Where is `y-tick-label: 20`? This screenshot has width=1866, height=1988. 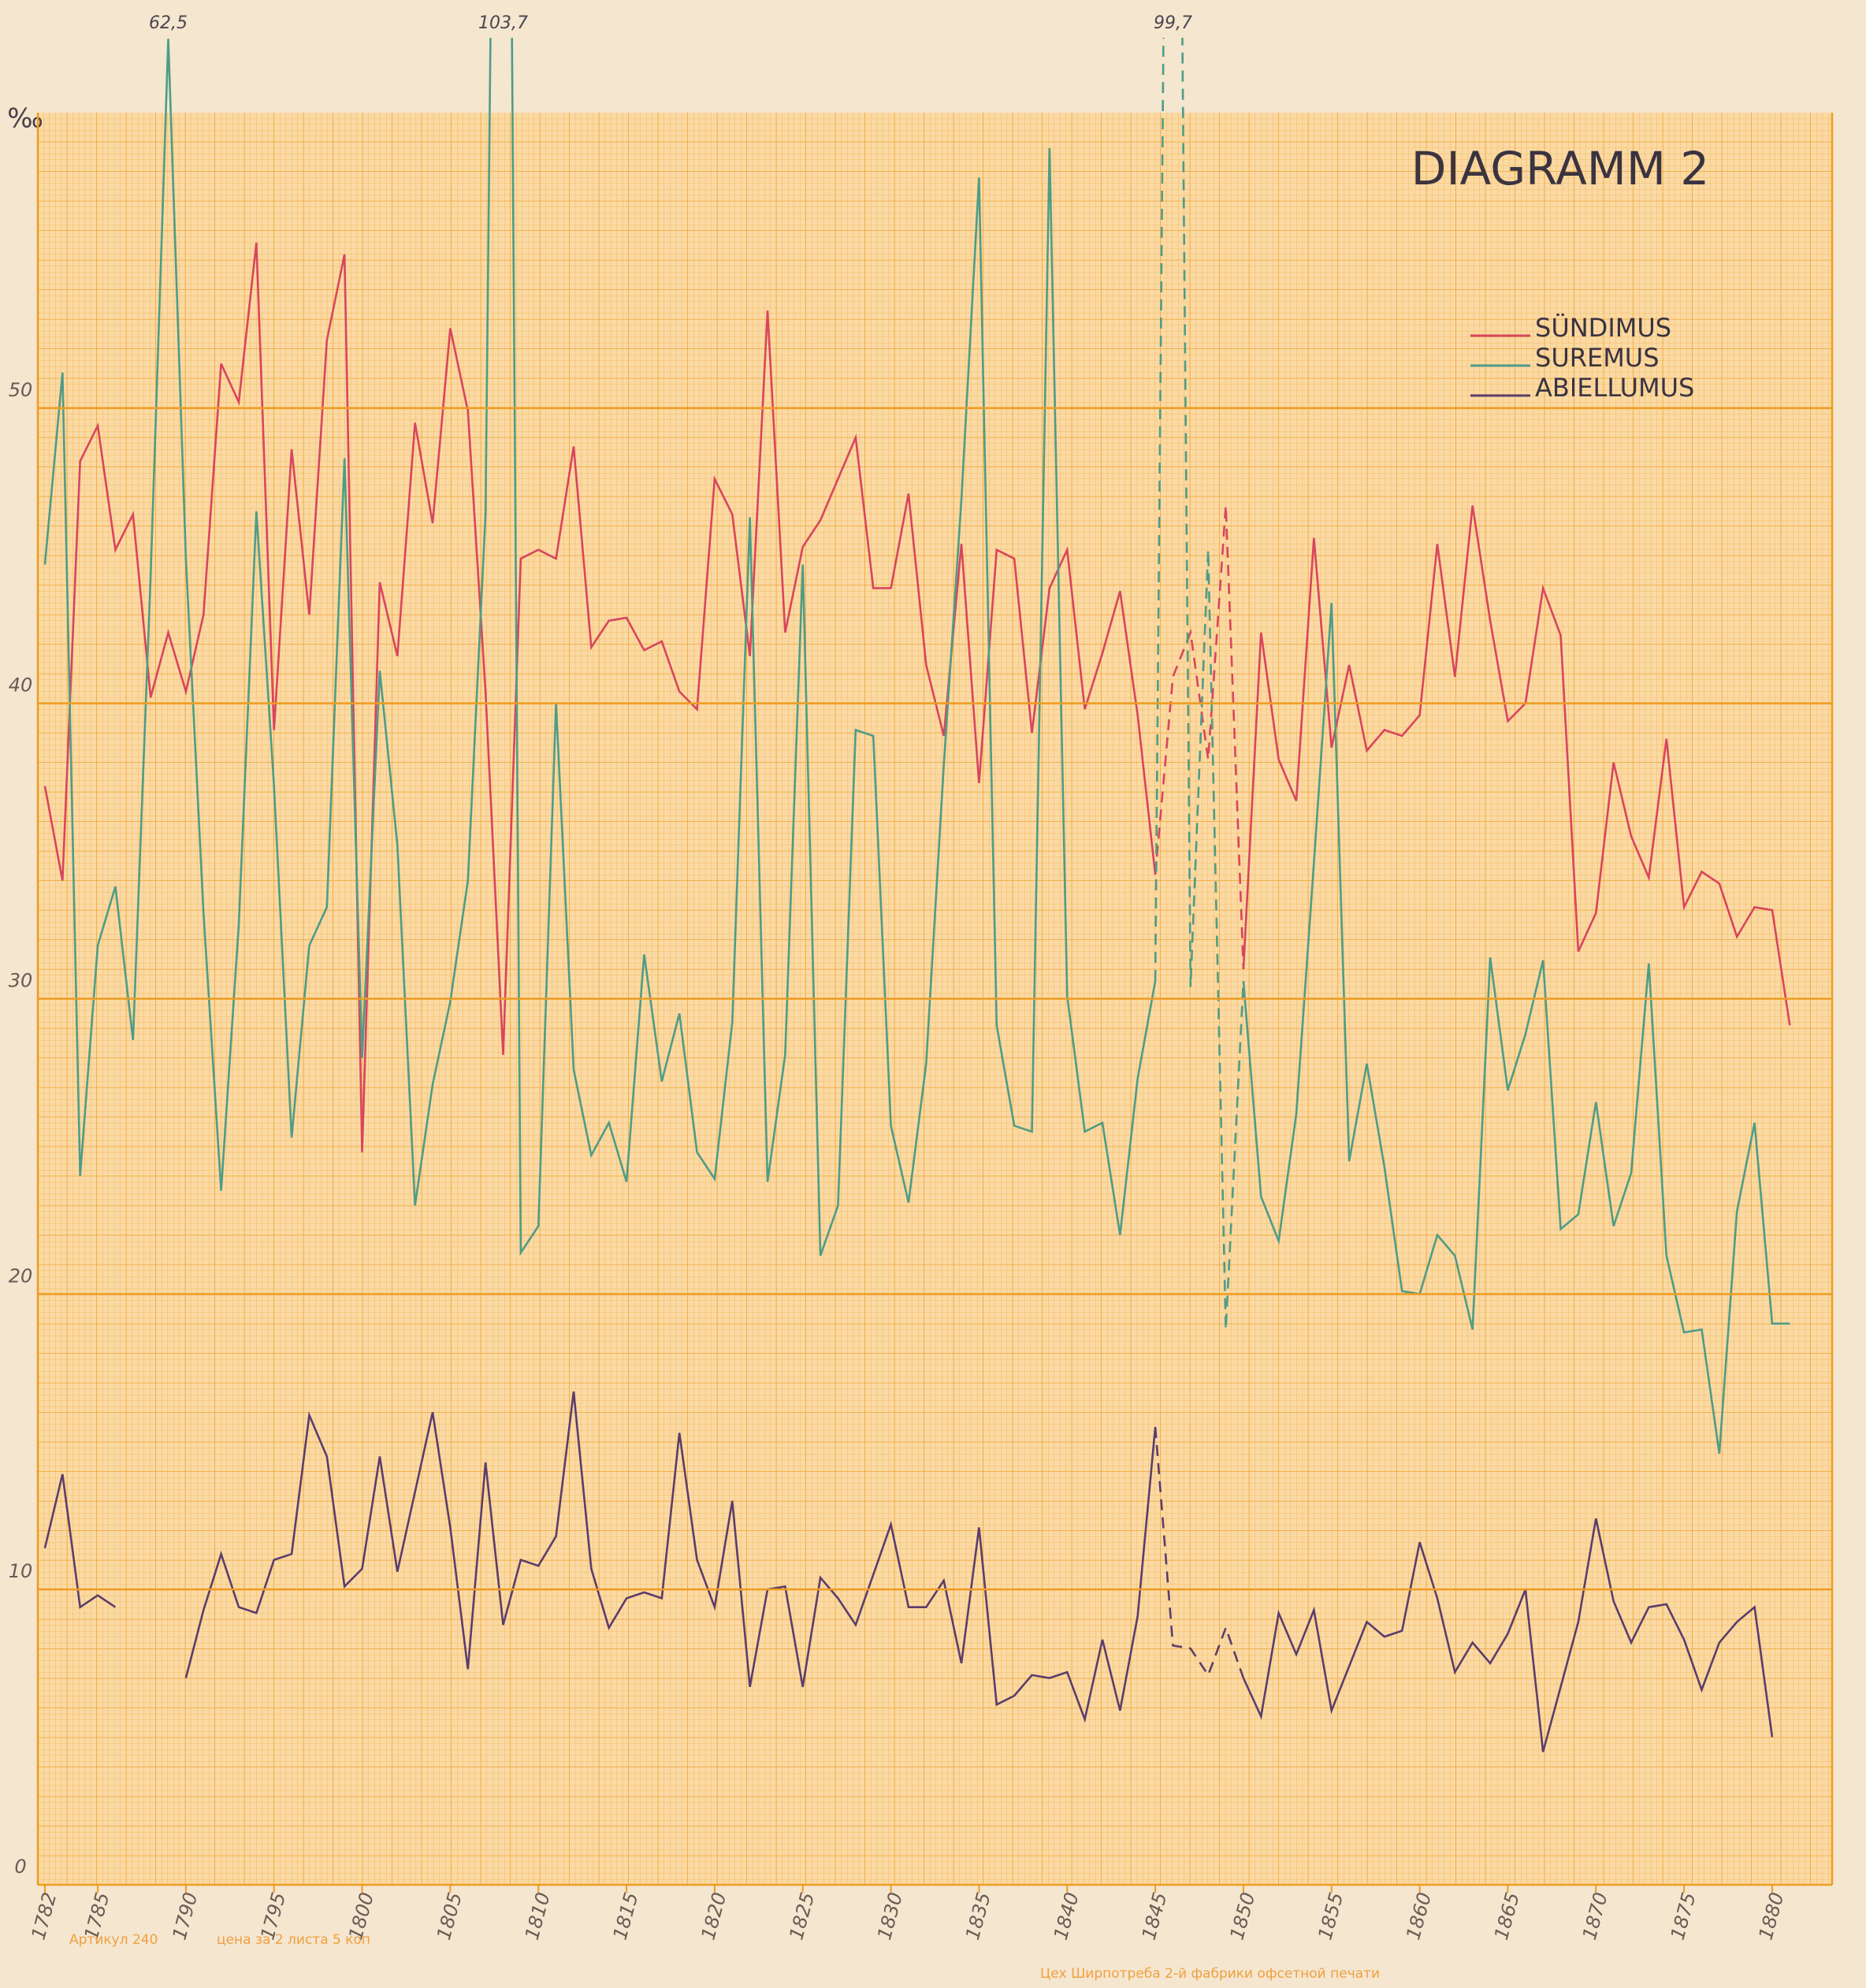
y-tick-label: 20 is located at coordinates (21, 1276).